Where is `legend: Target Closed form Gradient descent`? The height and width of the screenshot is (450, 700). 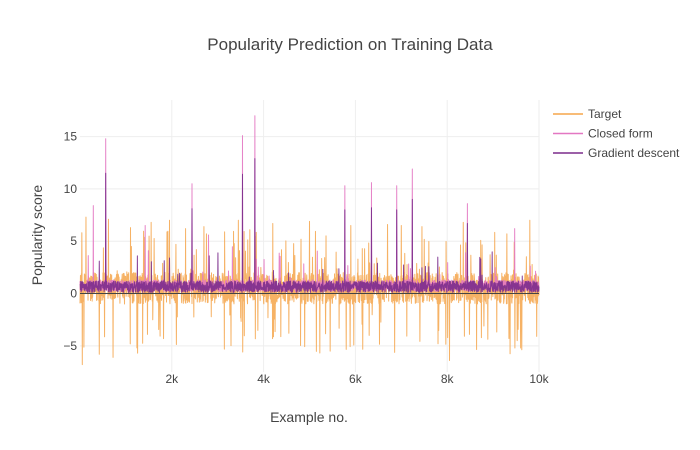
legend: Target Closed form Gradient descent is located at coordinates (616, 133).